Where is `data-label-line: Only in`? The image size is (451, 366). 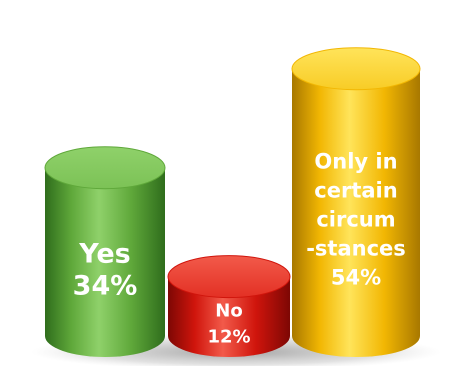
data-label-line: Only in is located at coordinates (355, 162).